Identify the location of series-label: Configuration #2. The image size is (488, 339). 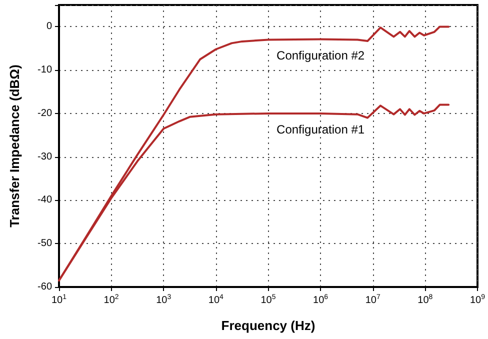
(320, 55).